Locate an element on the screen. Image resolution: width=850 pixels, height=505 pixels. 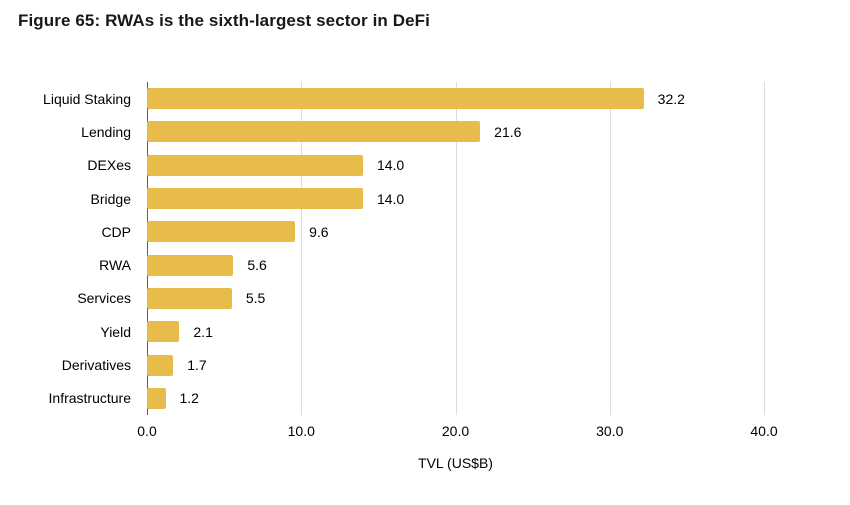
x-axis-title: TVL (US$B) is located at coordinates (455, 463).